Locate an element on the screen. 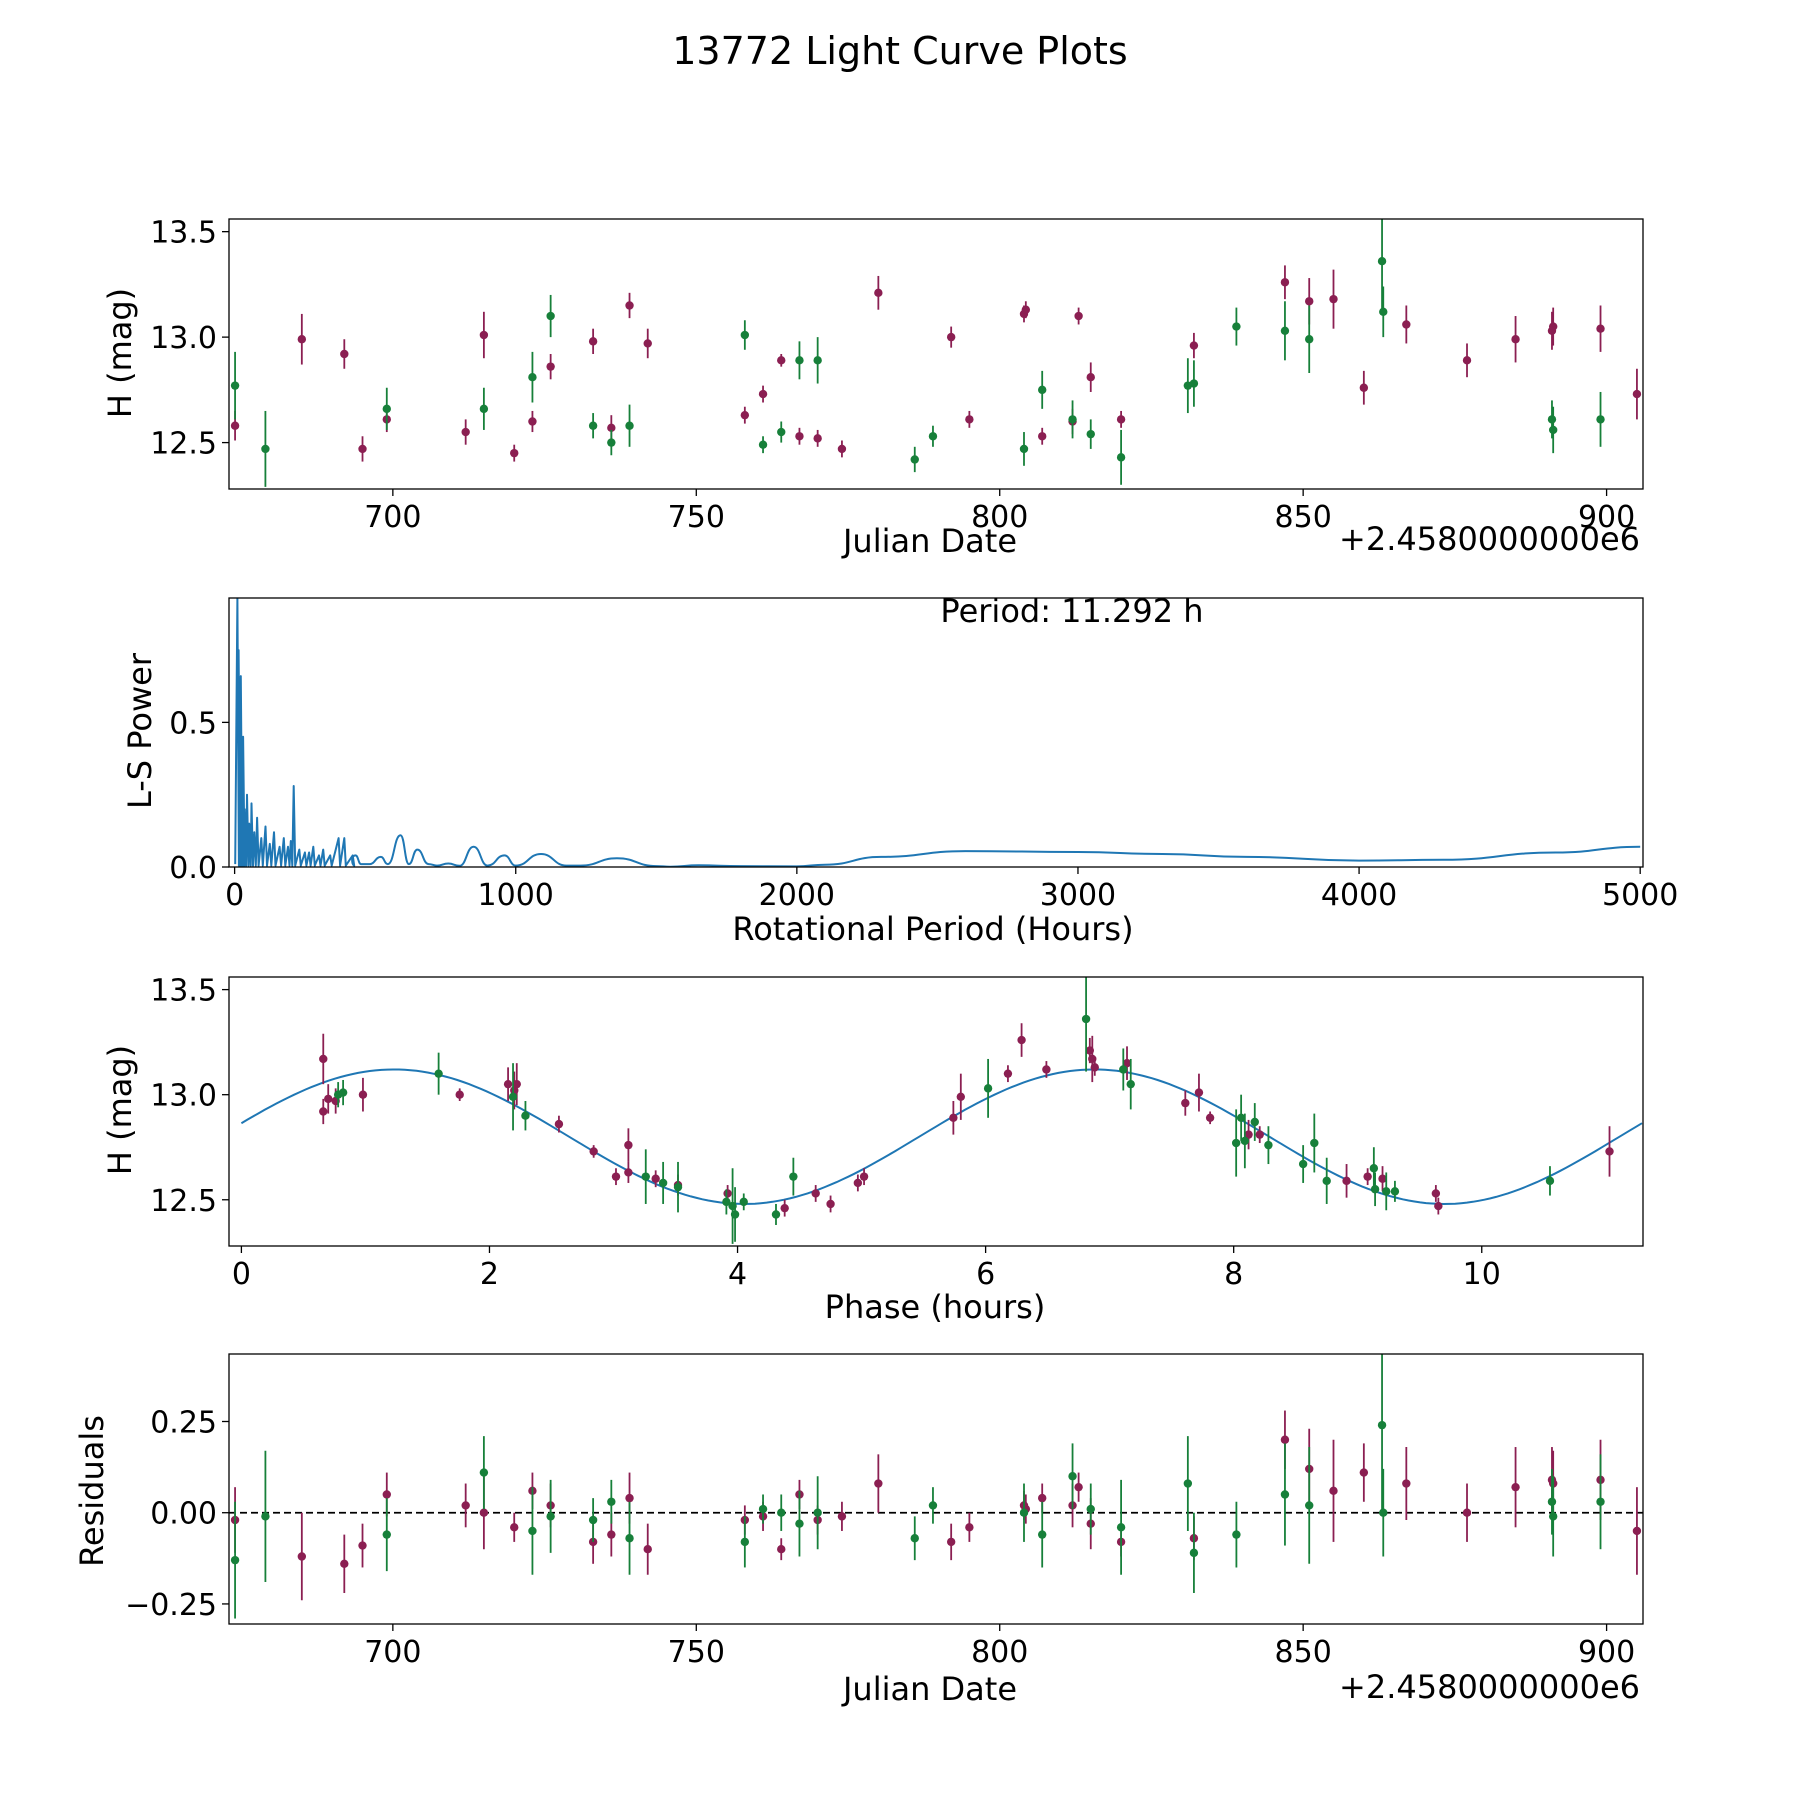 The image size is (1800, 1800). phased-x-tick-label: 6 is located at coordinates (985, 1274).